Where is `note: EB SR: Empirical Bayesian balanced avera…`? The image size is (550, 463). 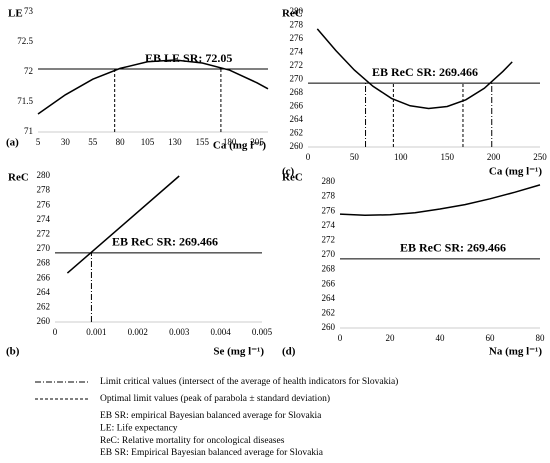 note: EB SR: Empirical Bayesian balanced avera… is located at coordinates (212, 452).